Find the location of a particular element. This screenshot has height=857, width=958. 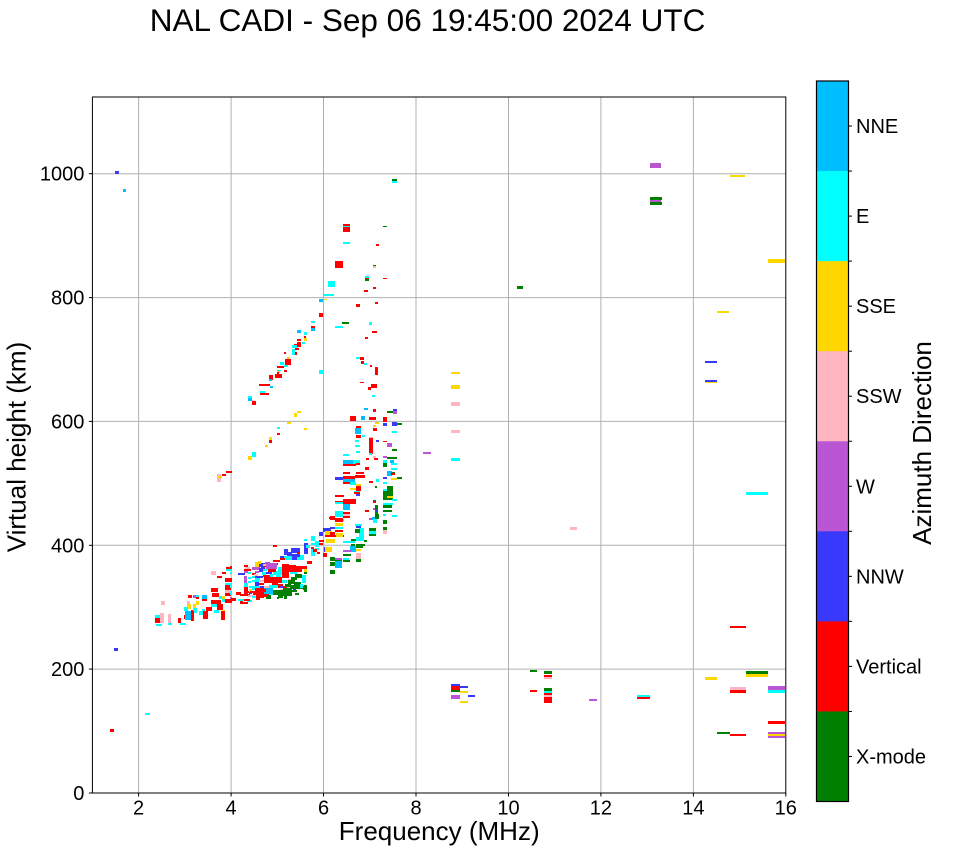

svg-text: 2 is located at coordinates (138, 809).